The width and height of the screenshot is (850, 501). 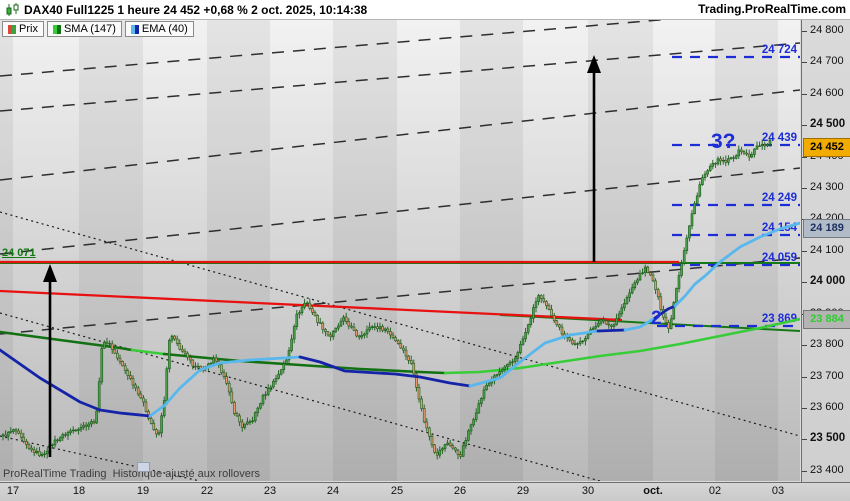 I want to click on descending-dotted-trendline, so click(x=100, y=458).